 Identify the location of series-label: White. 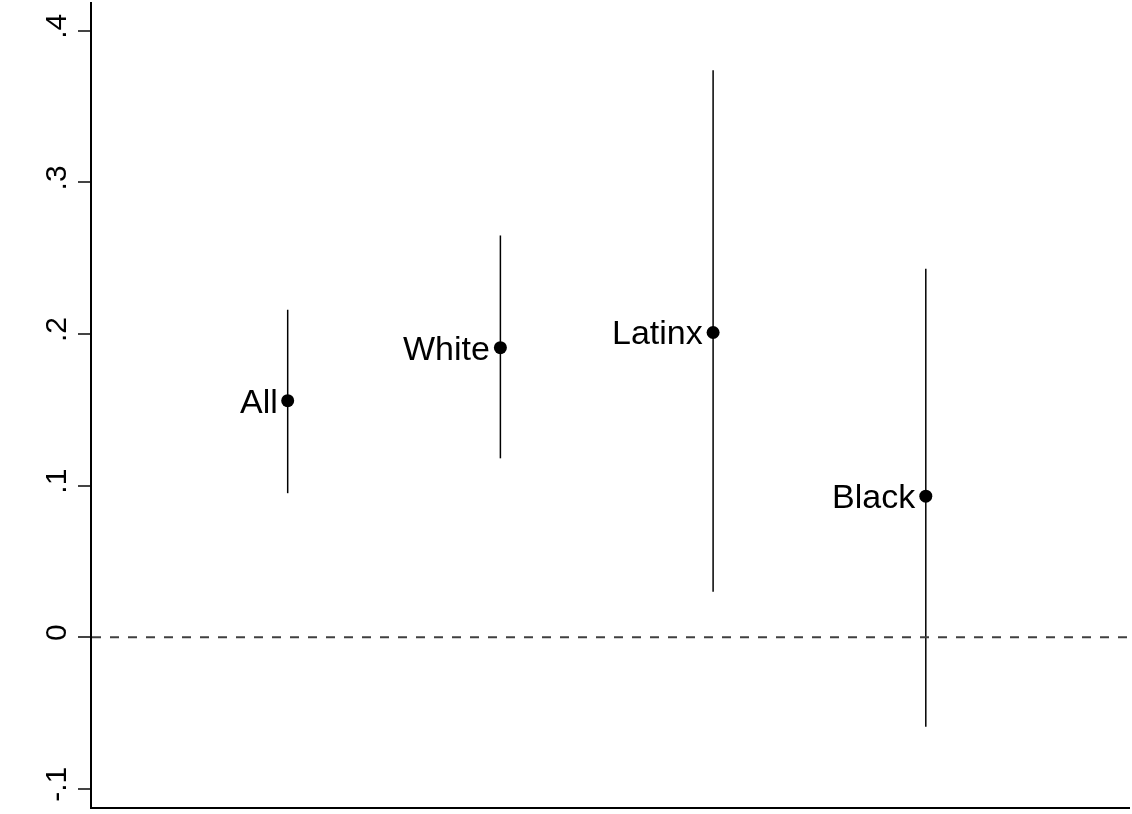
(446, 348).